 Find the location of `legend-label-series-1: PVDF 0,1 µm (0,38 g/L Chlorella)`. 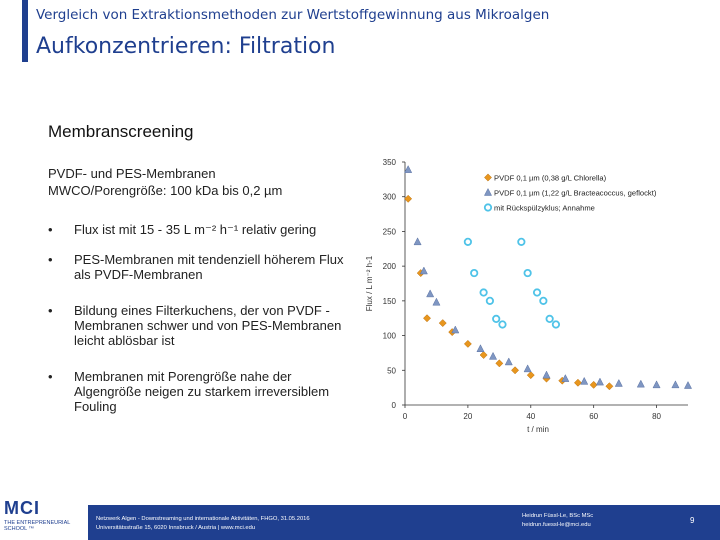

legend-label-series-1: PVDF 0,1 µm (0,38 g/L Chlorella) is located at coordinates (550, 178).